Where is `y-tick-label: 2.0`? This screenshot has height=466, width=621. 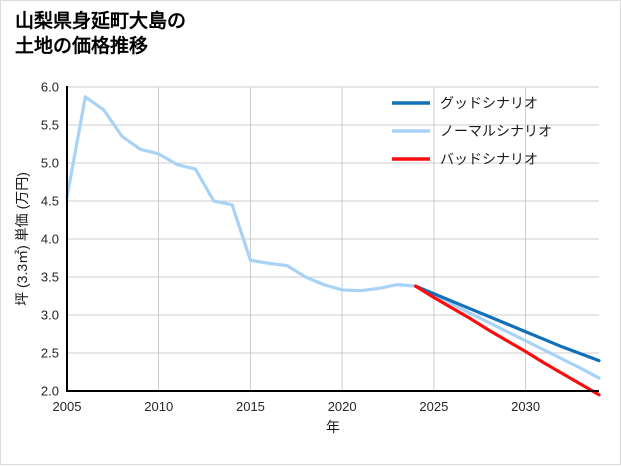
y-tick-label: 2.0 is located at coordinates (50, 391).